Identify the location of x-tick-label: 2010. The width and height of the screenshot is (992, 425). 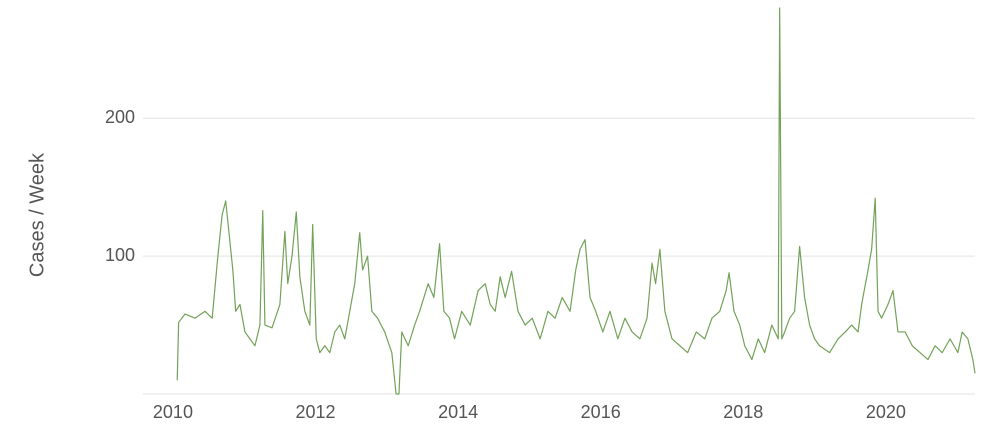
(173, 412).